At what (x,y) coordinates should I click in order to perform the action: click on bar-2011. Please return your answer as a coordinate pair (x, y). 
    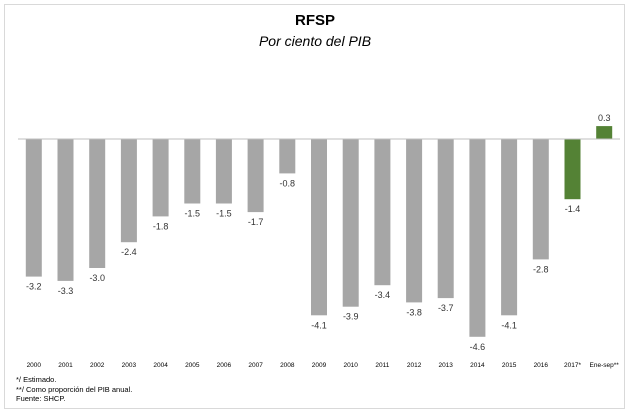
    Looking at the image, I should click on (382, 212).